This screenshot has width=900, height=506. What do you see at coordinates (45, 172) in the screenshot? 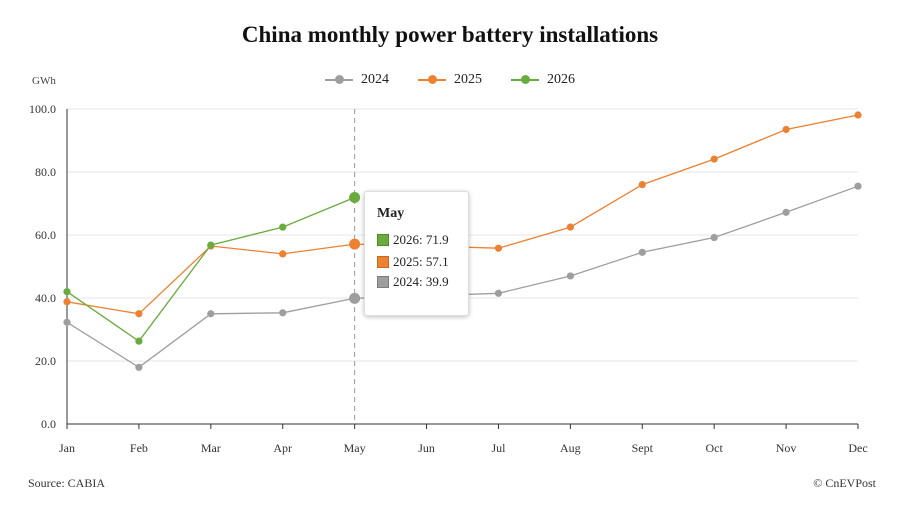
I see `y-tick-label: 80.0` at bounding box center [45, 172].